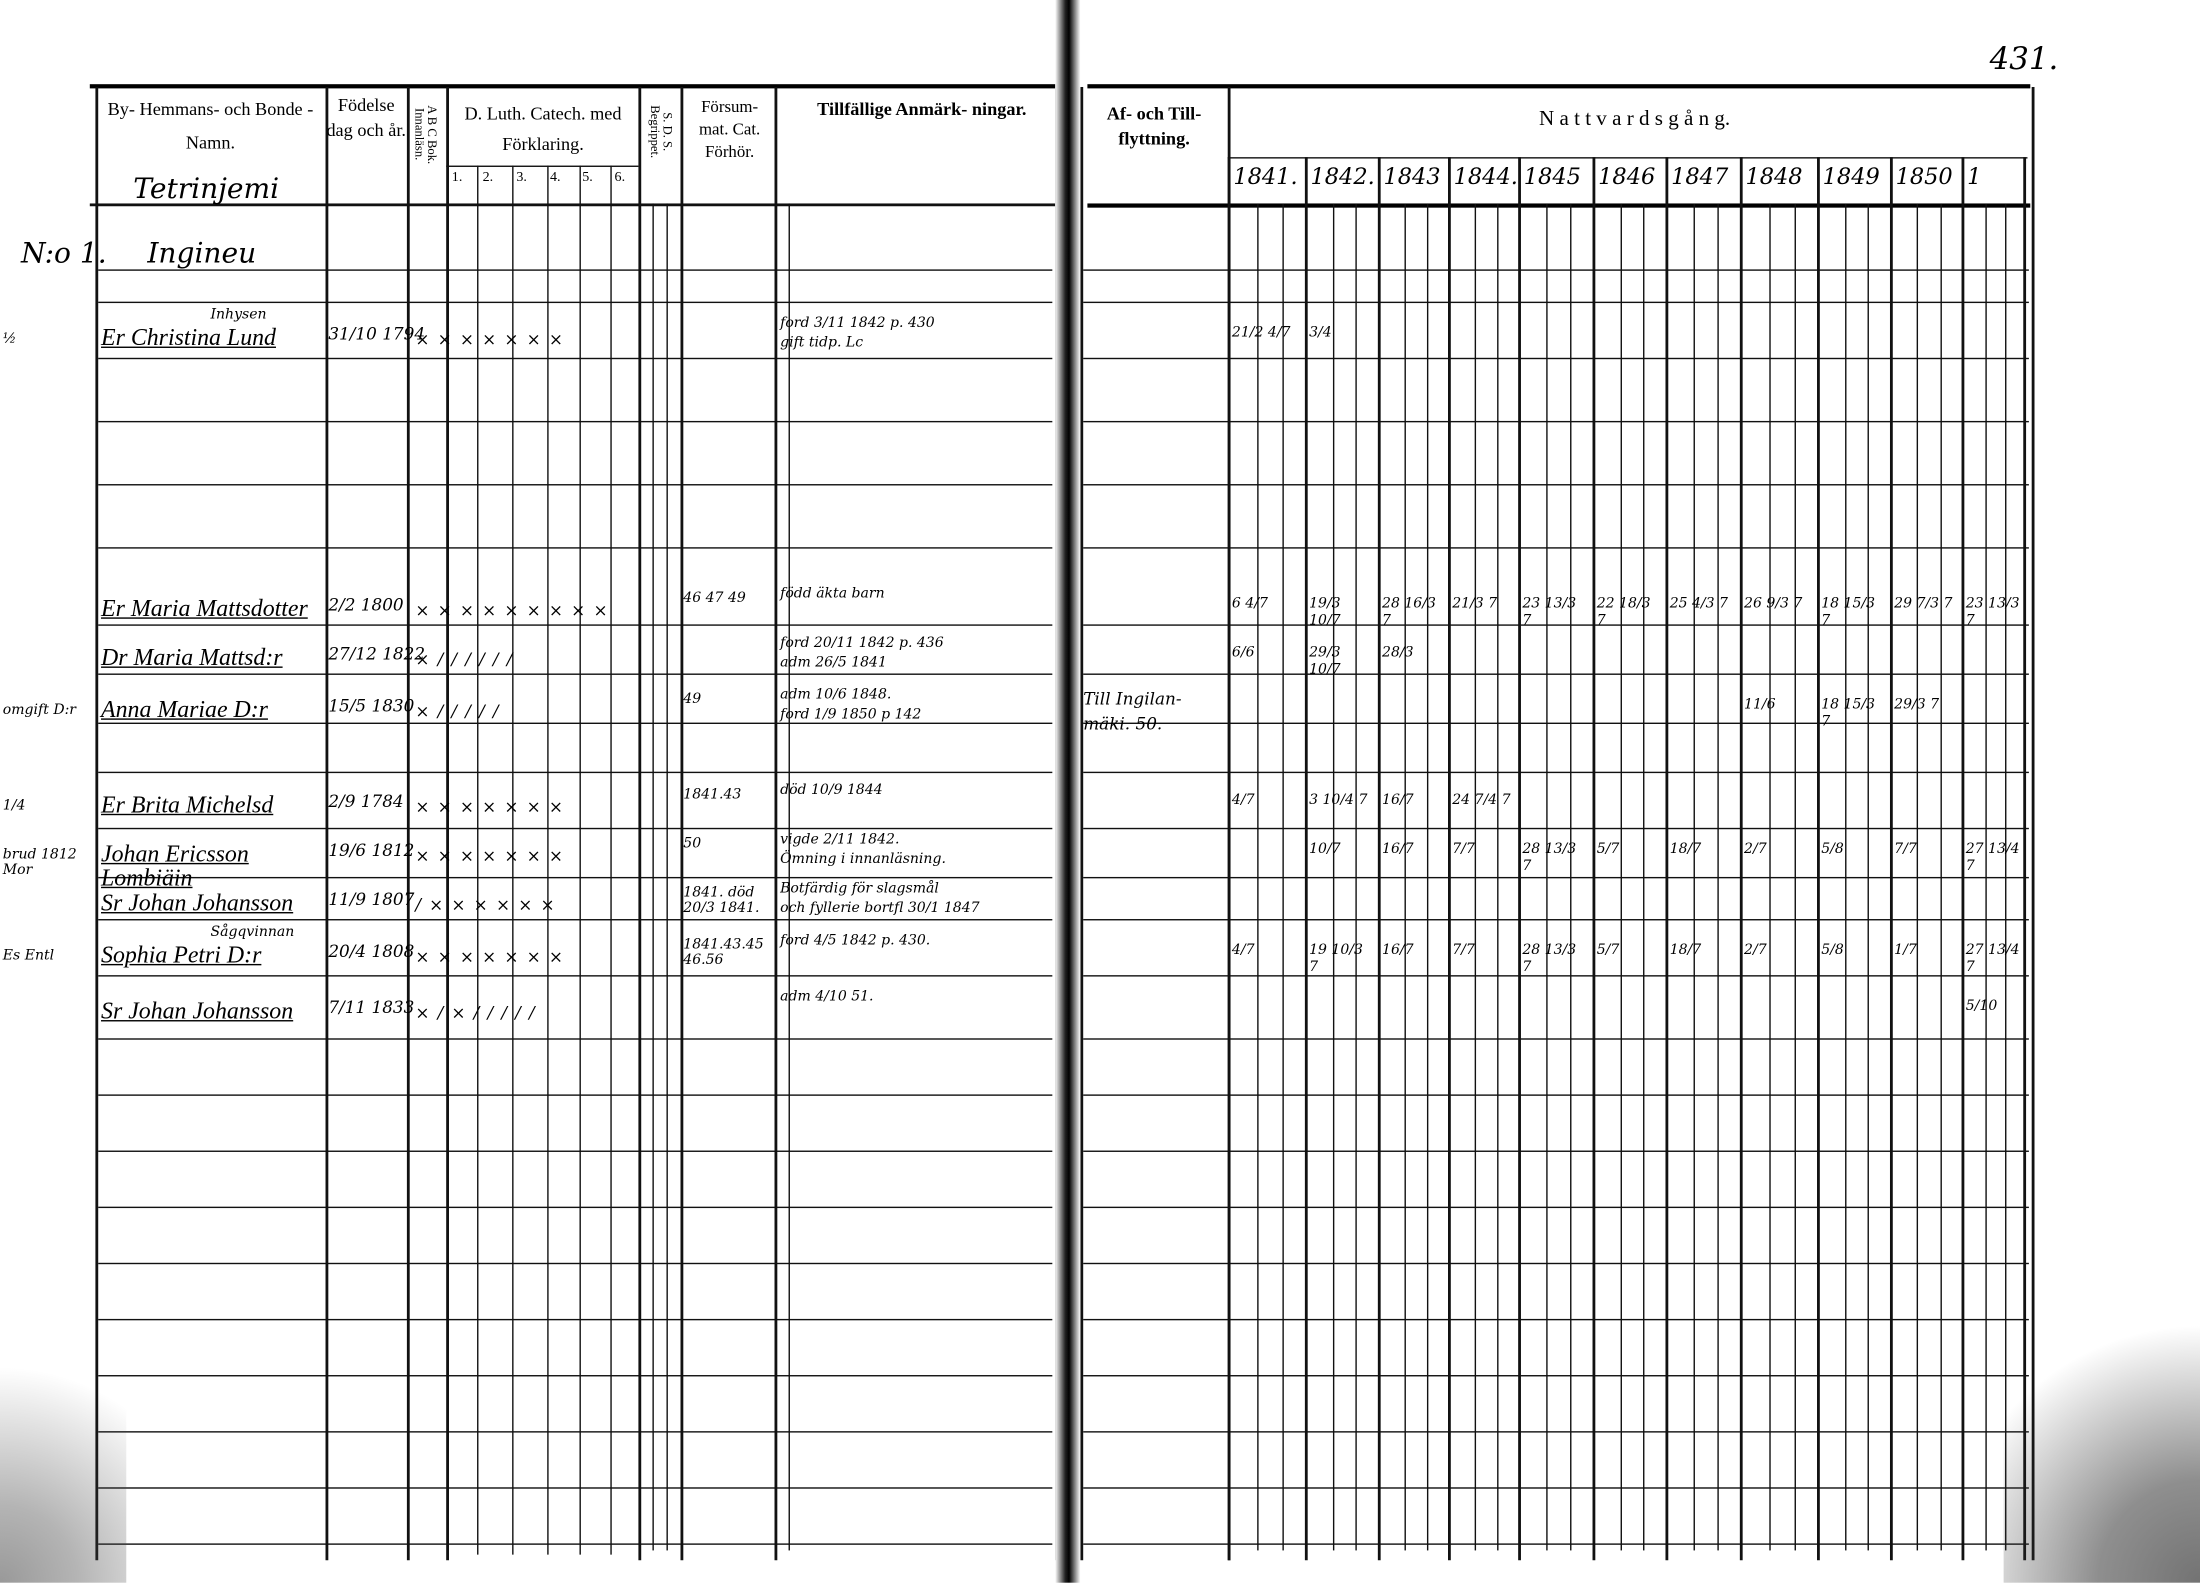 Image resolution: width=2200 pixels, height=1583 pixels. I want to click on remark: ford 3/11 1842 p. 430, so click(857, 323).